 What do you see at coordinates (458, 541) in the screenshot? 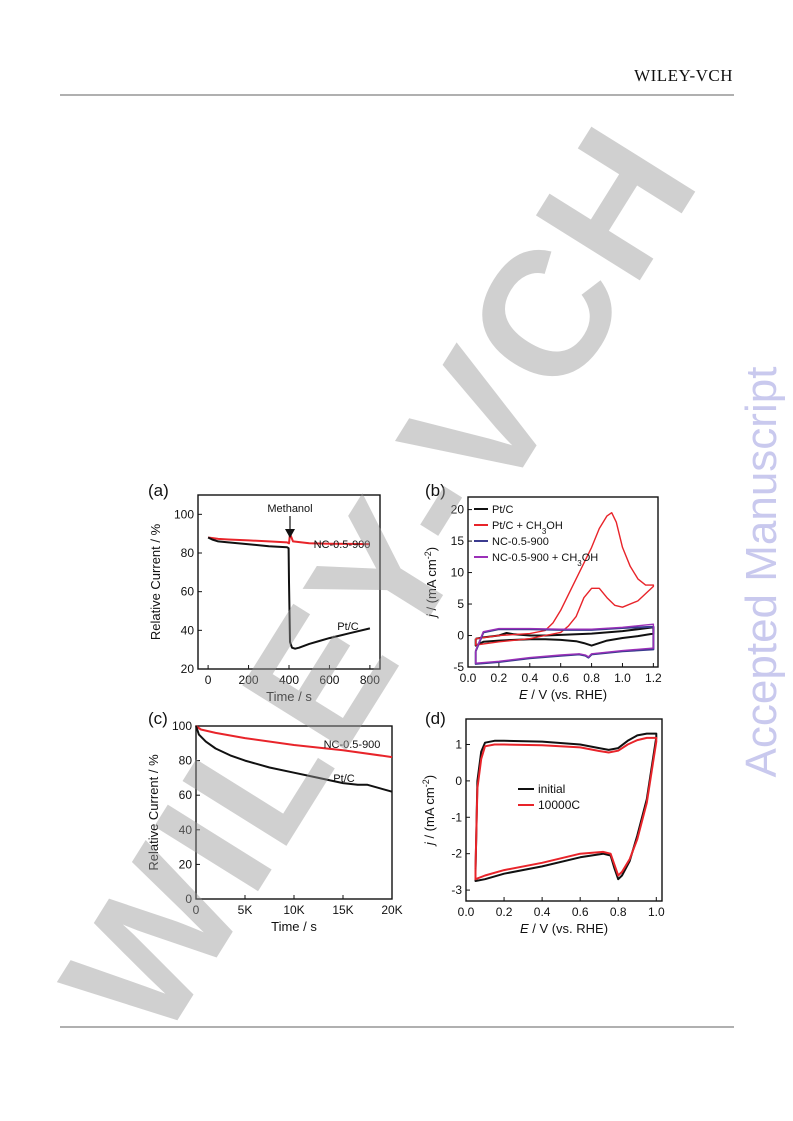
I see `y-tick-label: 15` at bounding box center [458, 541].